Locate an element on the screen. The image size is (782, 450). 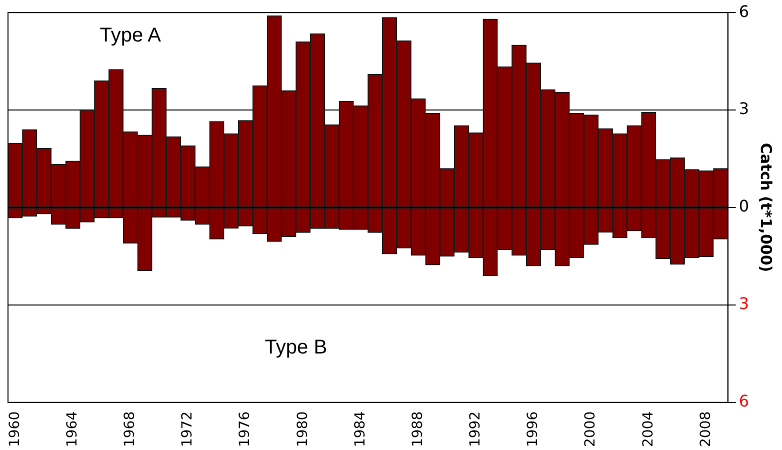
annotation: Type A is located at coordinates (131, 35).